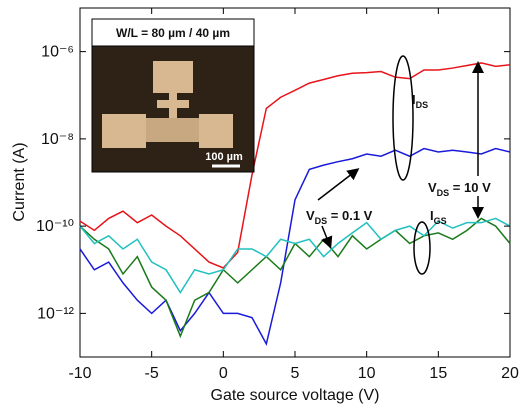  I want to click on x-tick-label: 20, so click(510, 373).